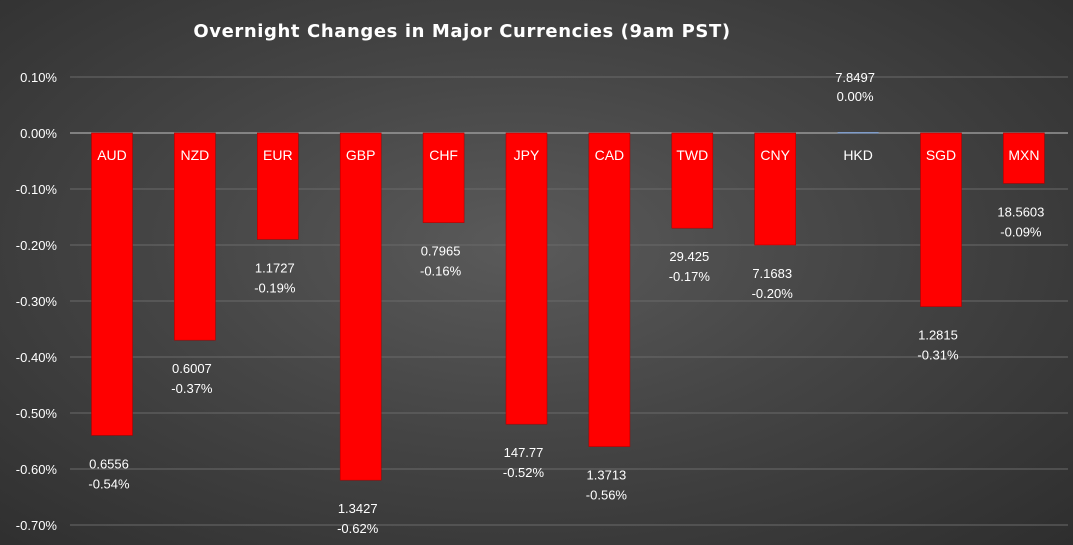  What do you see at coordinates (195, 155) in the screenshot?
I see `category-label: NZD` at bounding box center [195, 155].